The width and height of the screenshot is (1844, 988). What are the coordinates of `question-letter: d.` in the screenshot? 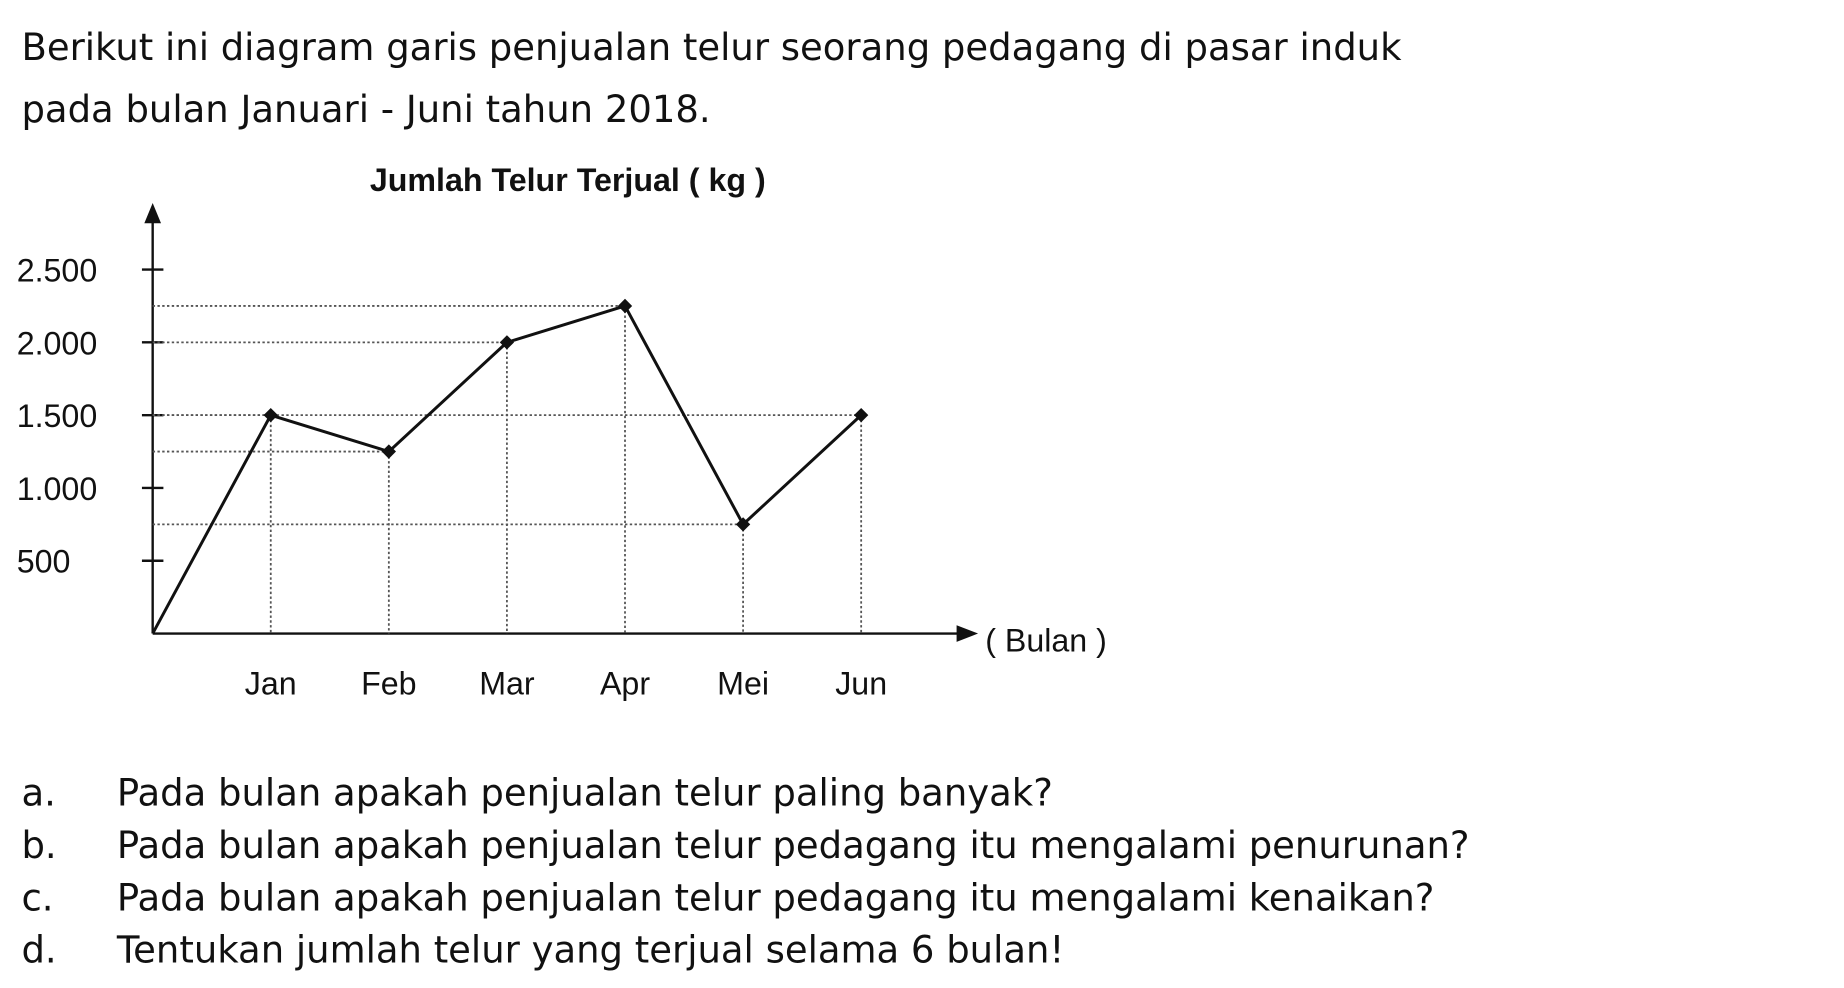 It's located at (38, 950).